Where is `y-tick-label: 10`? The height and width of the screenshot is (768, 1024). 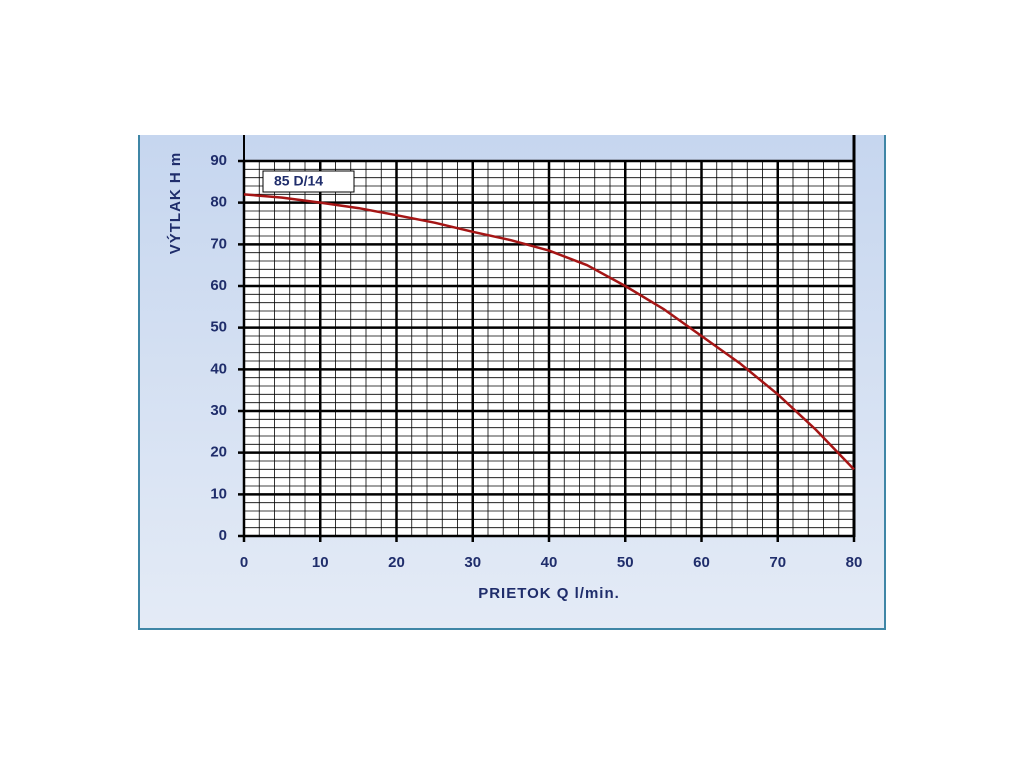
y-tick-label: 10 is located at coordinates (218, 493).